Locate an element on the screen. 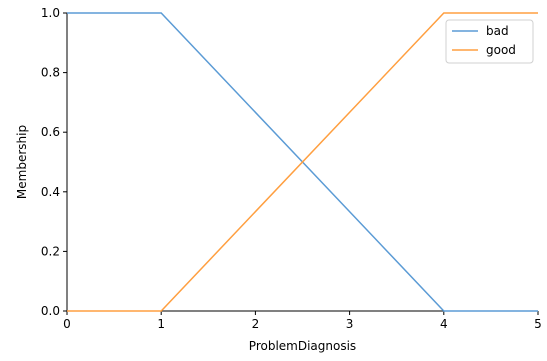 The height and width of the screenshot is (361, 547). x-tick-label: 4 is located at coordinates (444, 324).